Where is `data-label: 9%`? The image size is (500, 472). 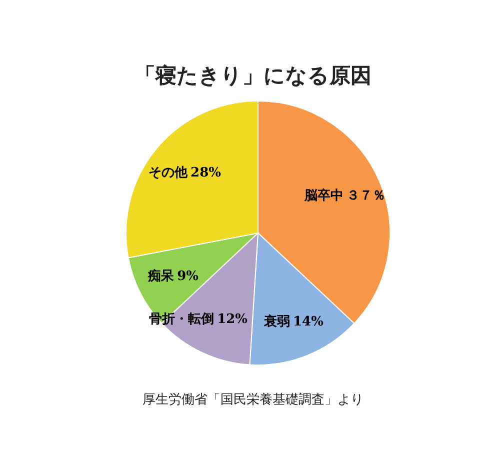
data-label: 9% is located at coordinates (188, 276).